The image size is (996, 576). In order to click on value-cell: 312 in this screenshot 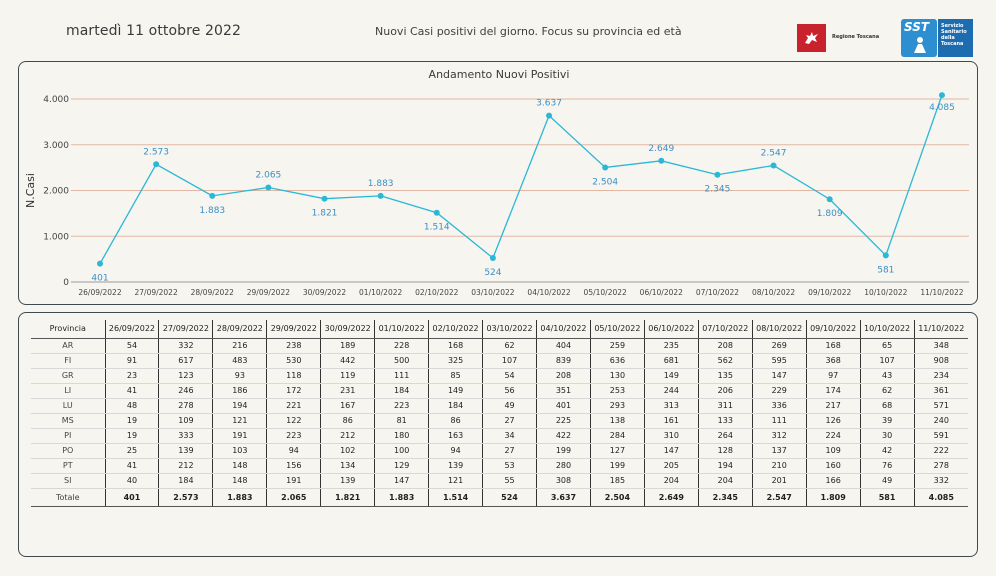, I will do `click(779, 436)`.